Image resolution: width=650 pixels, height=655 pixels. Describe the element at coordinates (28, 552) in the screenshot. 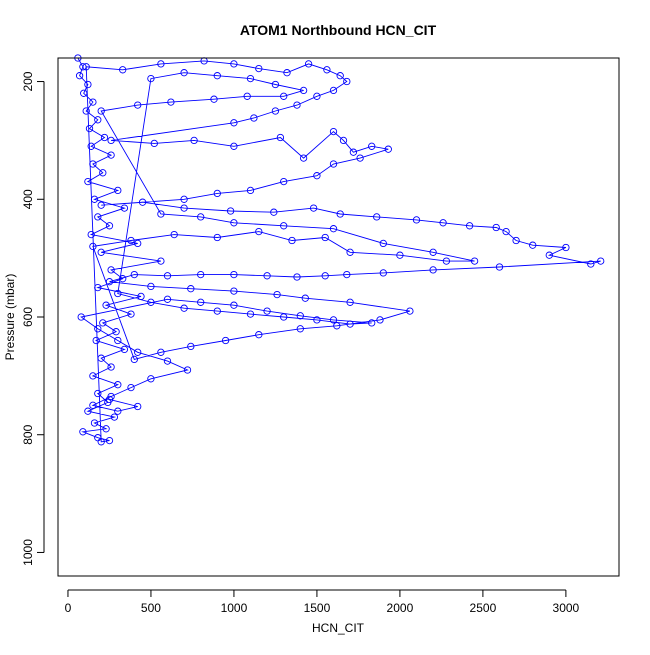

I see `y-tick-label: 1000` at that location.